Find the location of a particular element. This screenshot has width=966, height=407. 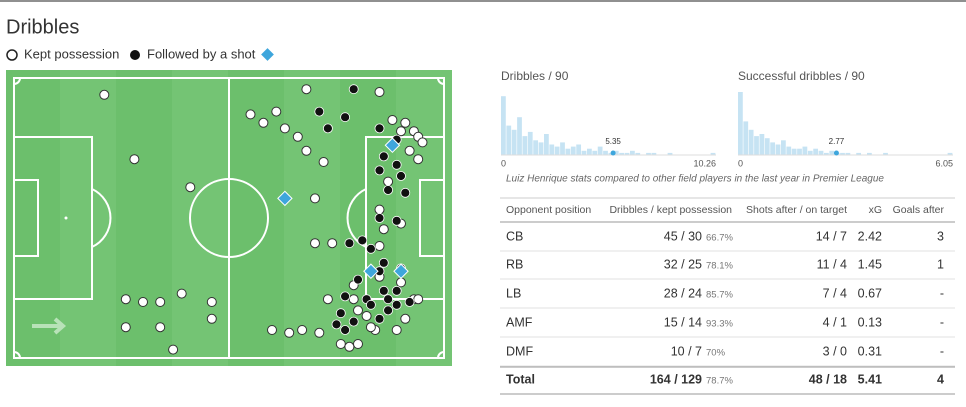

highlight-dribble is located at coordinates (371, 271).